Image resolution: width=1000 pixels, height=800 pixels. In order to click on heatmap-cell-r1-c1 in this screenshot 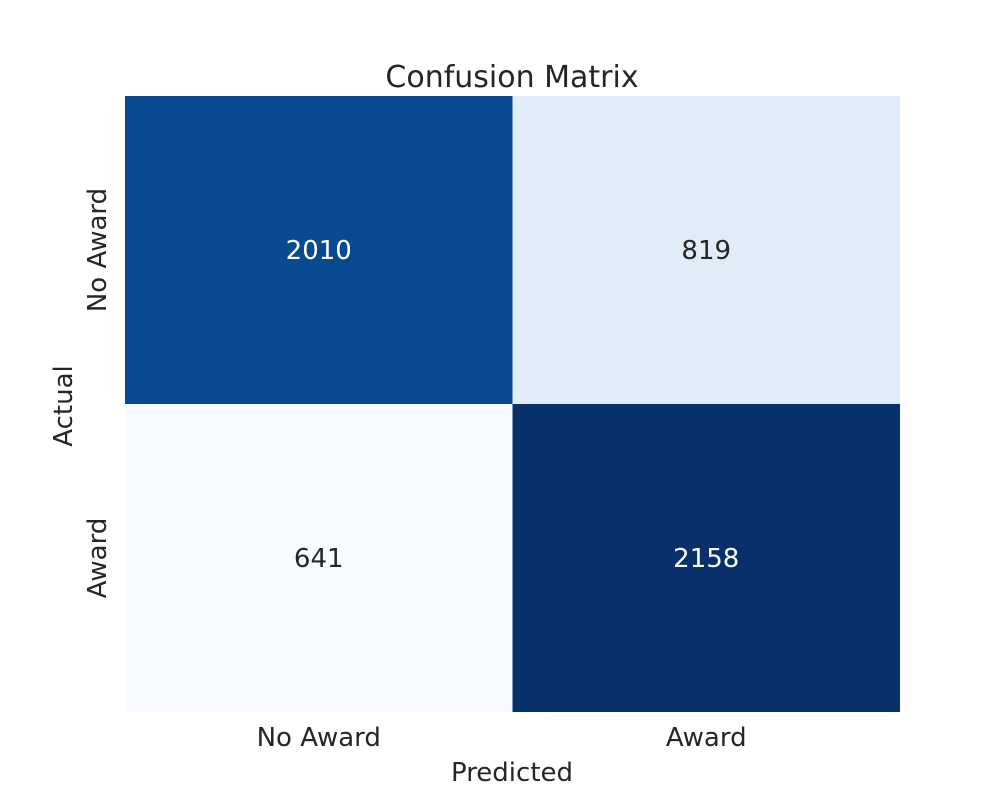, I will do `click(706, 558)`.